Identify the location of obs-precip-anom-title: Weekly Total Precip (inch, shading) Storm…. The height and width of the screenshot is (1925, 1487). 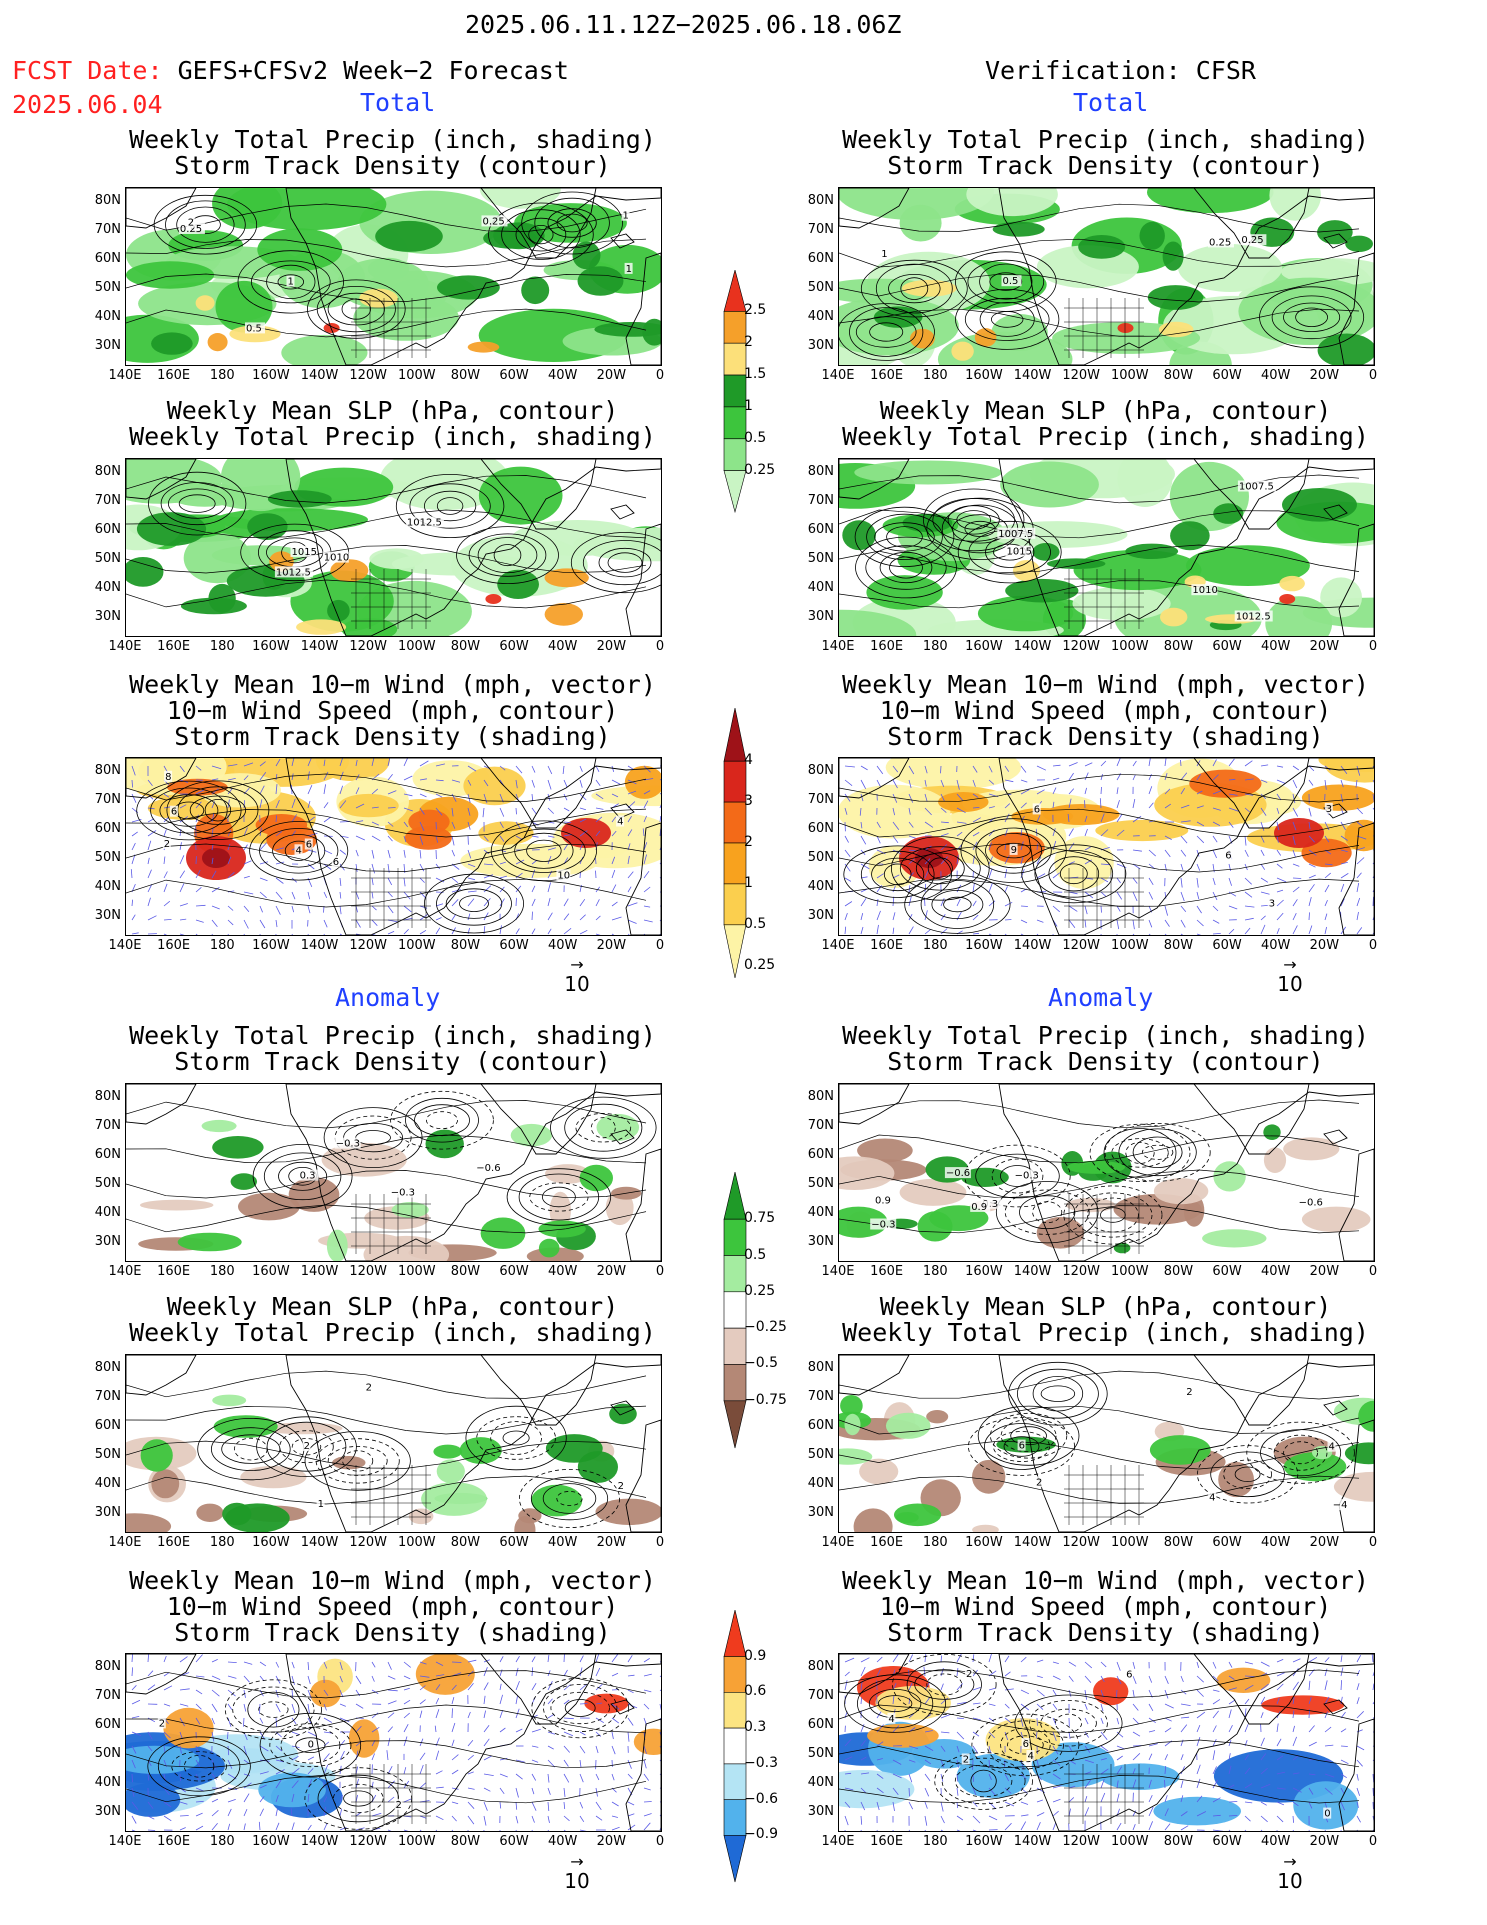
(1105, 1049).